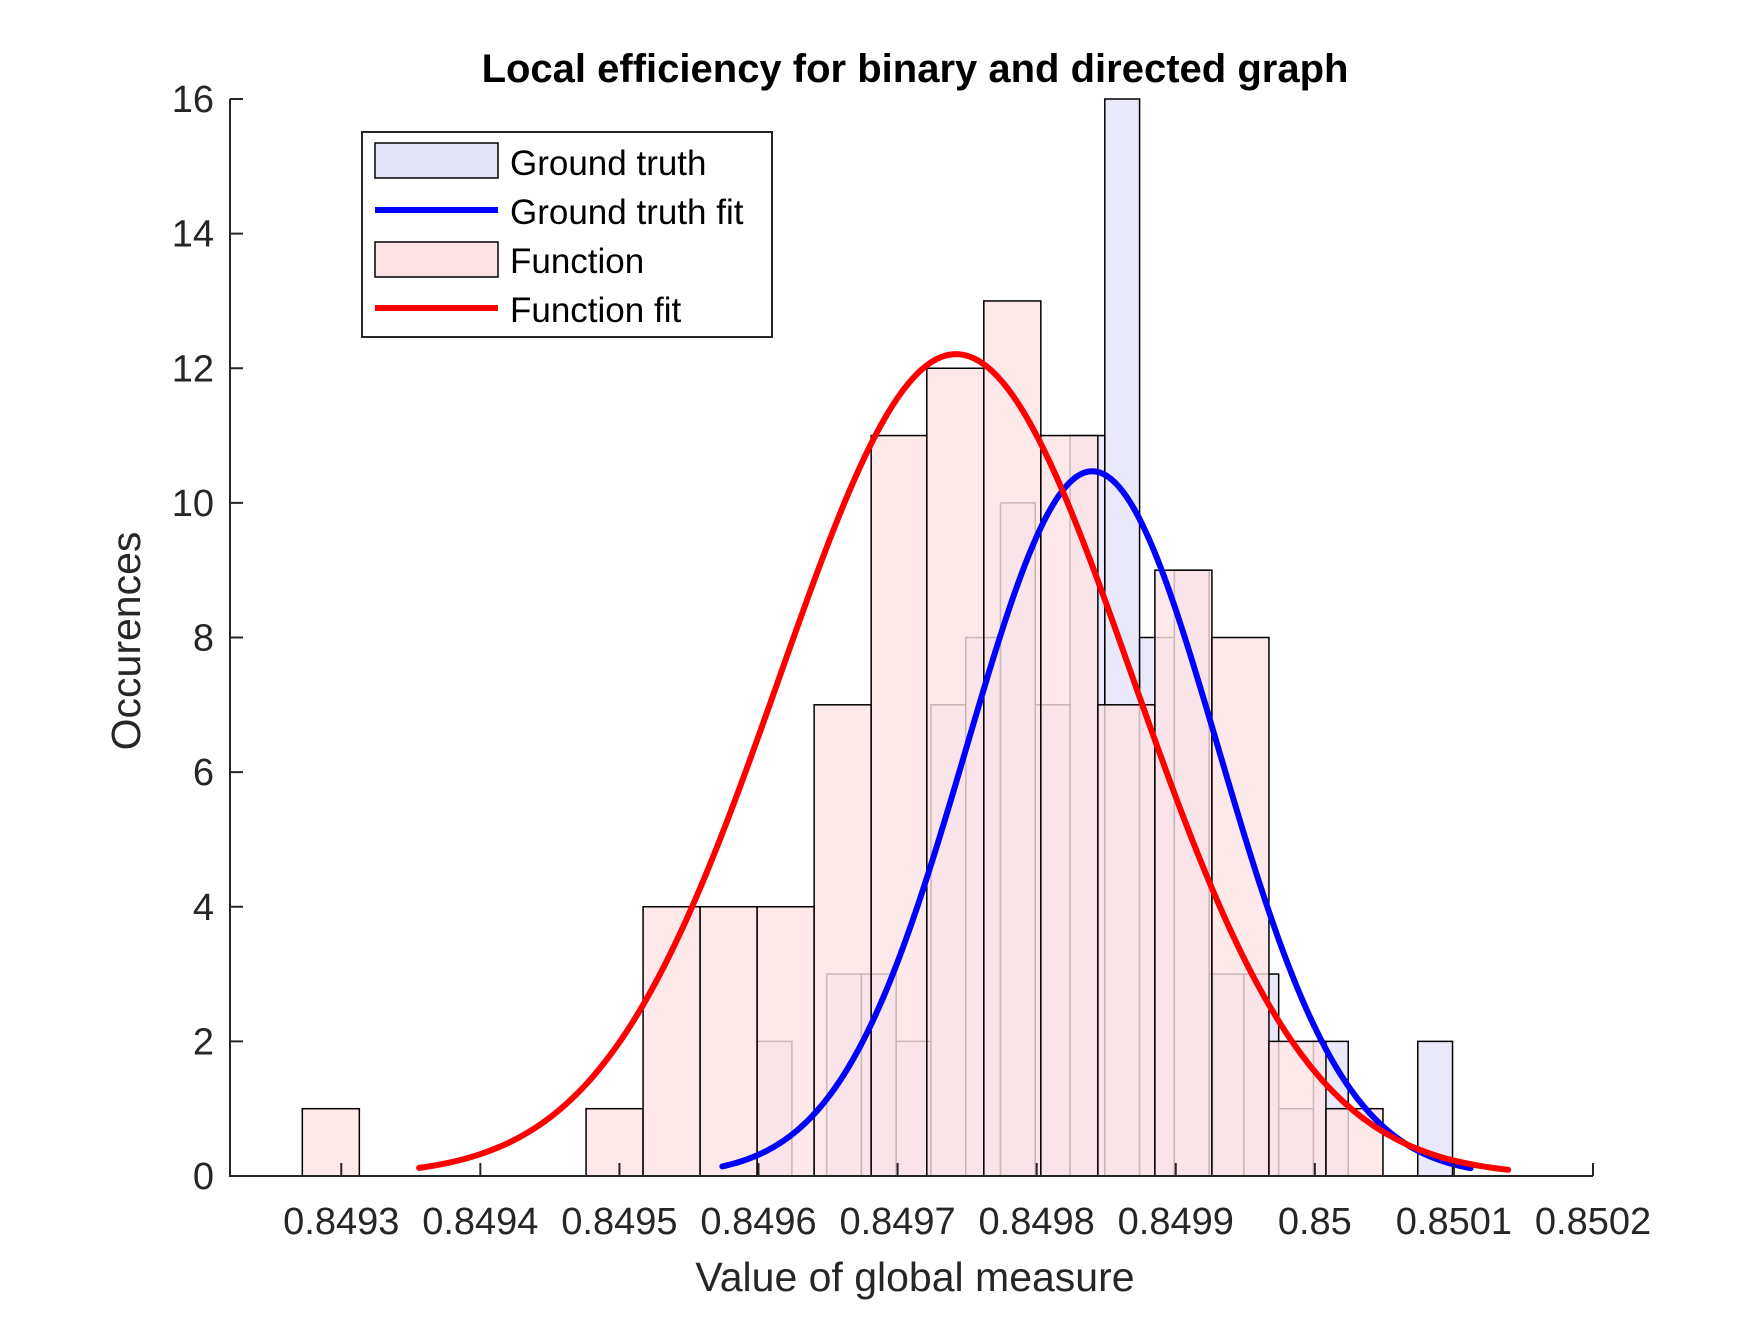 The height and width of the screenshot is (1318, 1750). I want to click on legend-label-ground-truth-fit: Ground truth fit, so click(627, 212).